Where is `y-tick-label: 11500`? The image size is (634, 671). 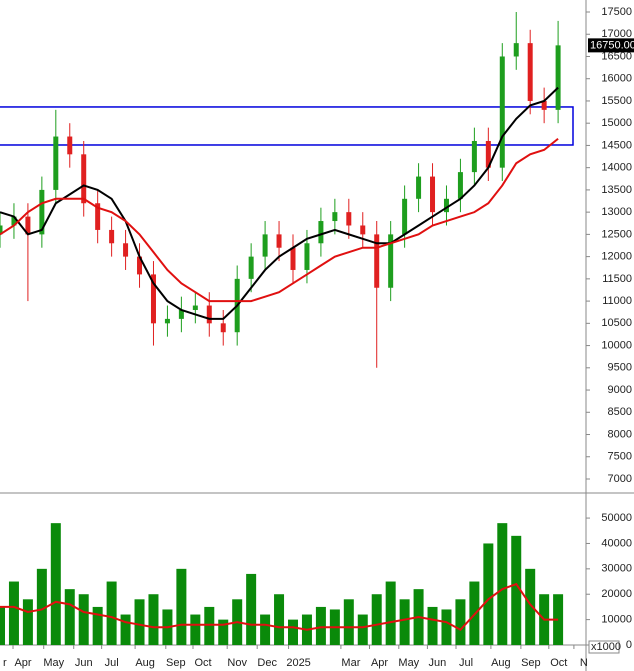 y-tick-label: 11500 is located at coordinates (617, 279).